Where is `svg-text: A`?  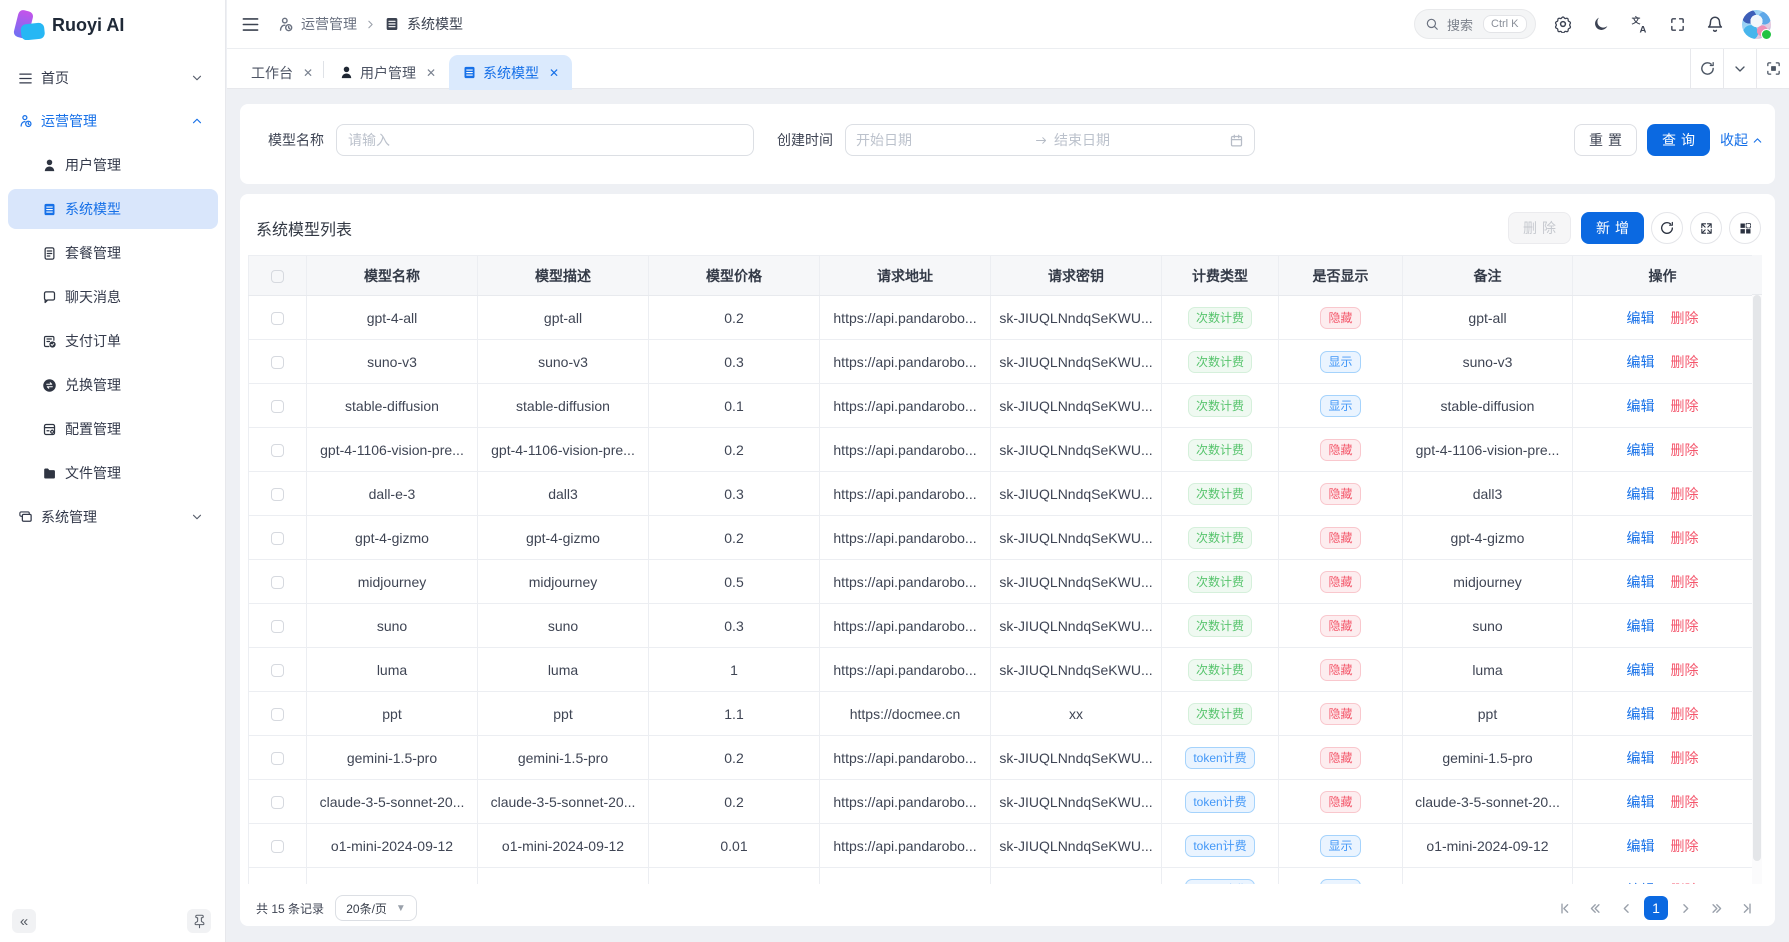
svg-text: A is located at coordinates (1642, 29).